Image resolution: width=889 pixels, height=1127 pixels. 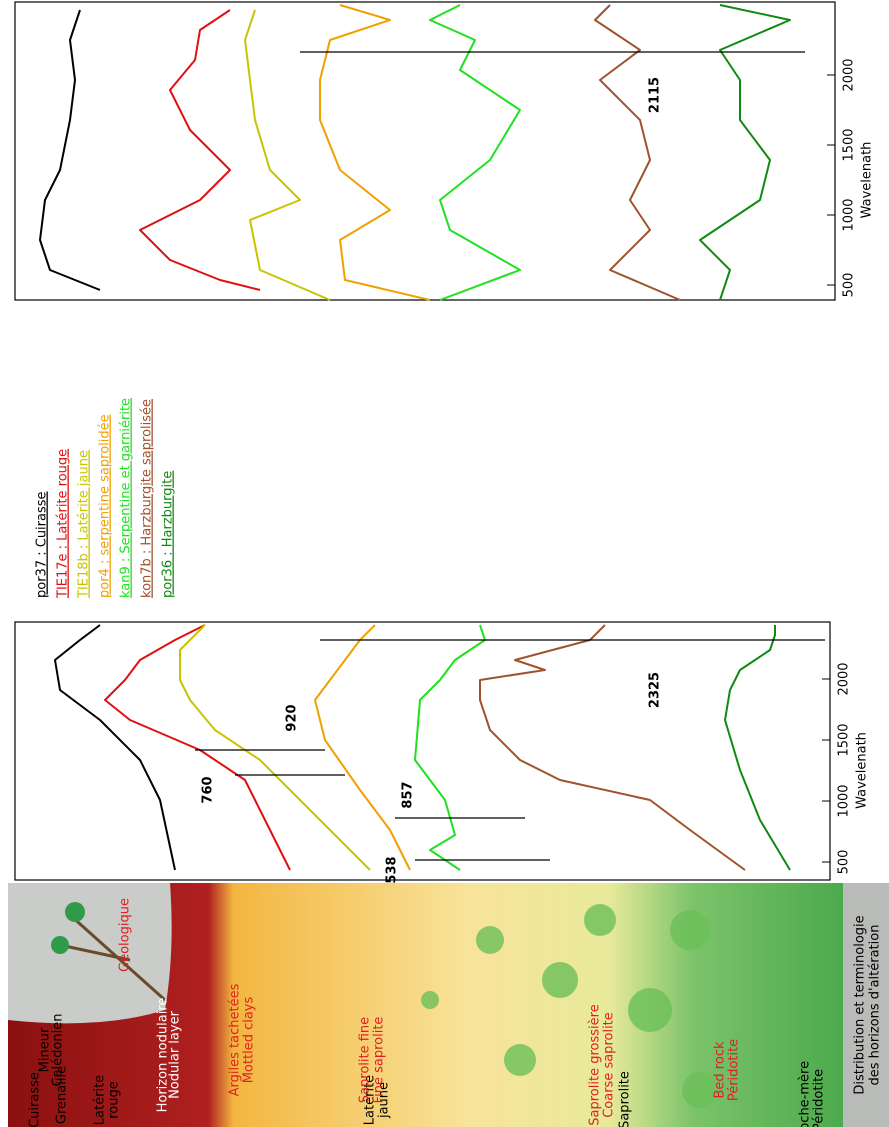 What do you see at coordinates (235, 1039) in the screenshot?
I see `profile-label: Argiles tachetées` at bounding box center [235, 1039].